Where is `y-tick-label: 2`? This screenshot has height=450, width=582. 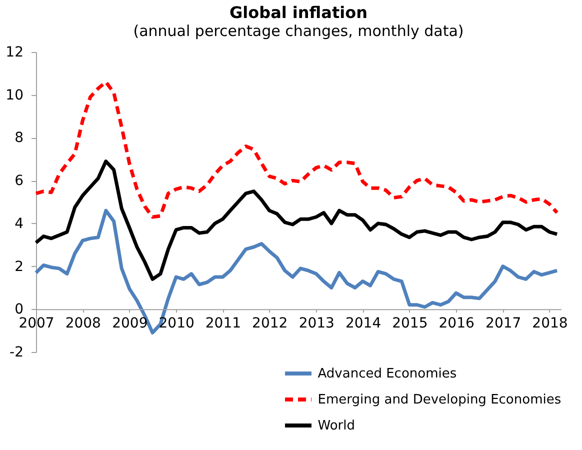
y-tick-label: 2 is located at coordinates (19, 266).